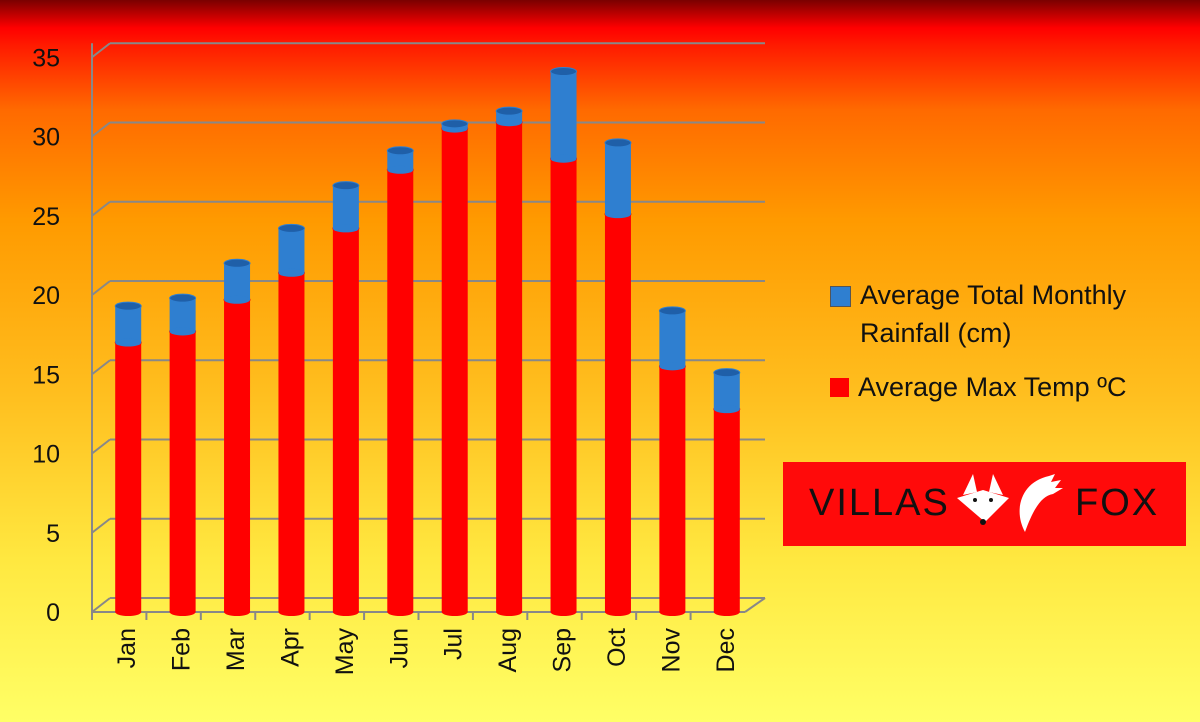 The height and width of the screenshot is (722, 1200). I want to click on bar-rainfall-aug-base, so click(509, 122).